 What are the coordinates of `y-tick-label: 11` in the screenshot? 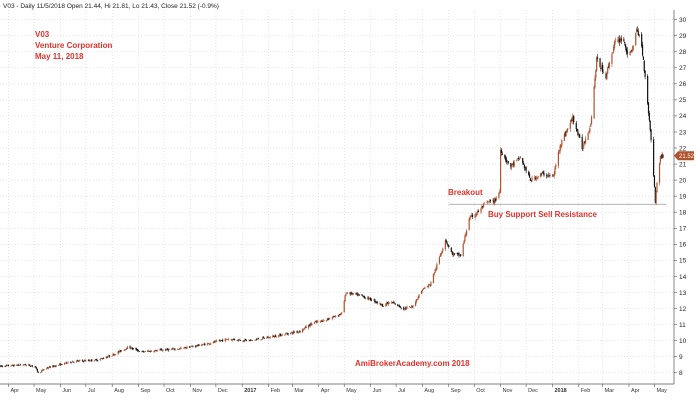 It's located at (682, 325).